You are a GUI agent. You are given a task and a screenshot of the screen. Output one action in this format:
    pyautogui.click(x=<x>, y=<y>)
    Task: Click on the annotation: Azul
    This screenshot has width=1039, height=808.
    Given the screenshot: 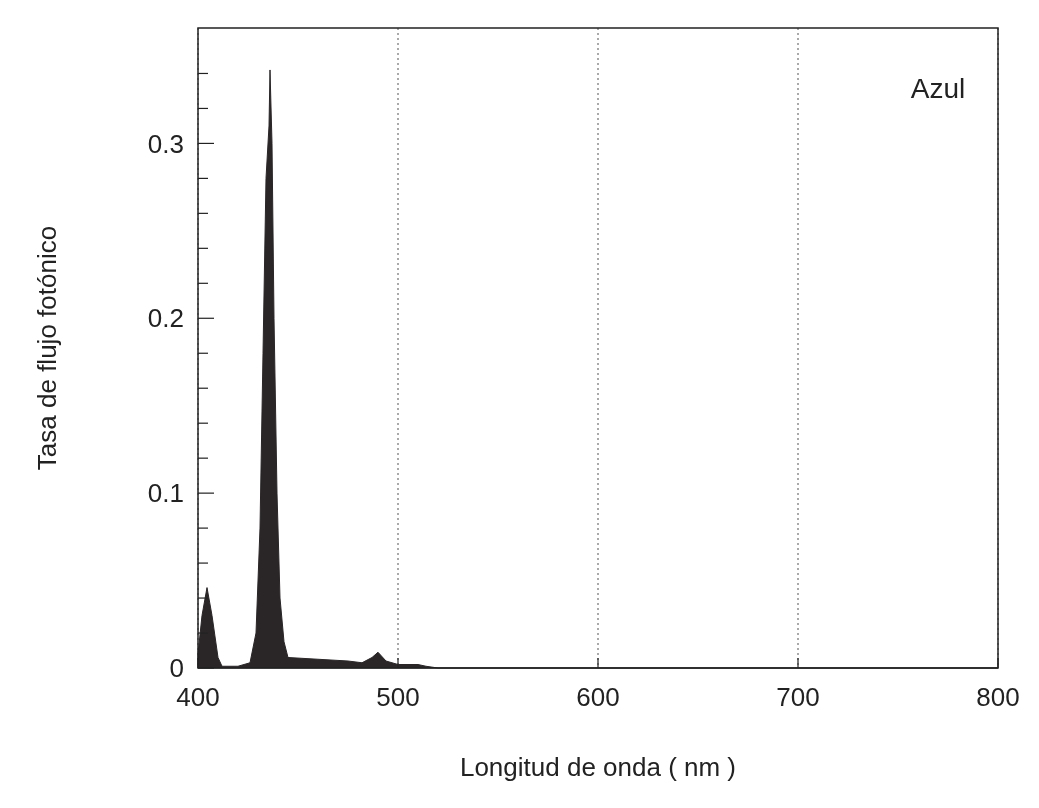 What is the action you would take?
    pyautogui.click(x=938, y=88)
    